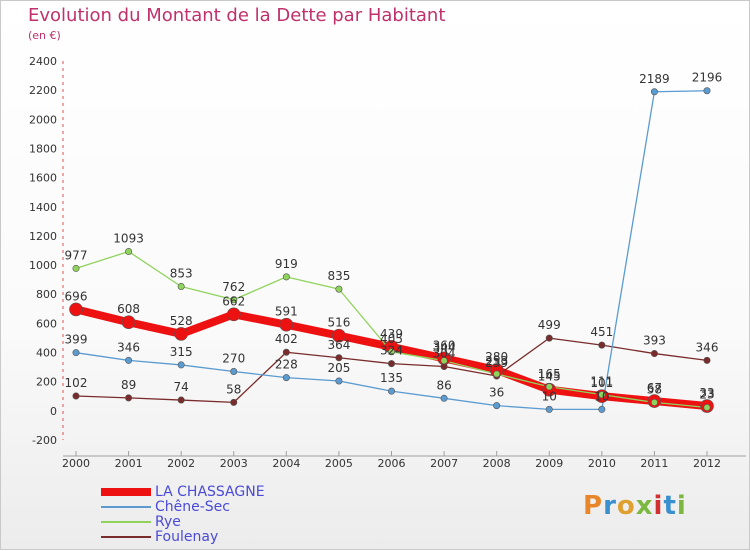 The image size is (750, 551). What do you see at coordinates (286, 264) in the screenshot?
I see `data-label-rye: 919` at bounding box center [286, 264].